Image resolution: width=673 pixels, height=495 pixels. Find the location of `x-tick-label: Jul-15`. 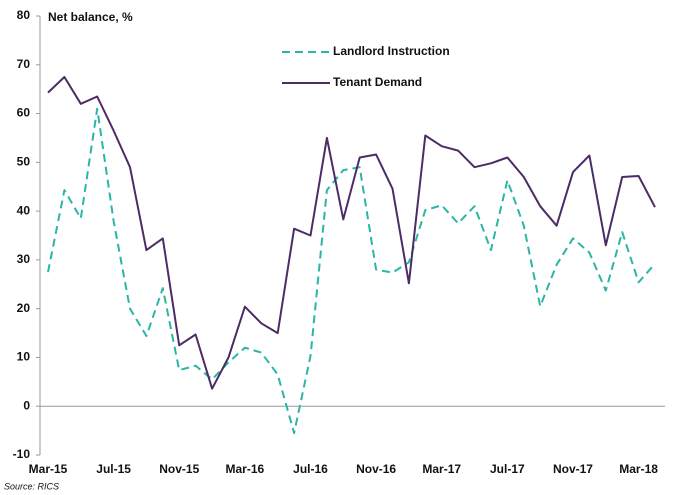

x-tick-label: Jul-15 is located at coordinates (113, 469).